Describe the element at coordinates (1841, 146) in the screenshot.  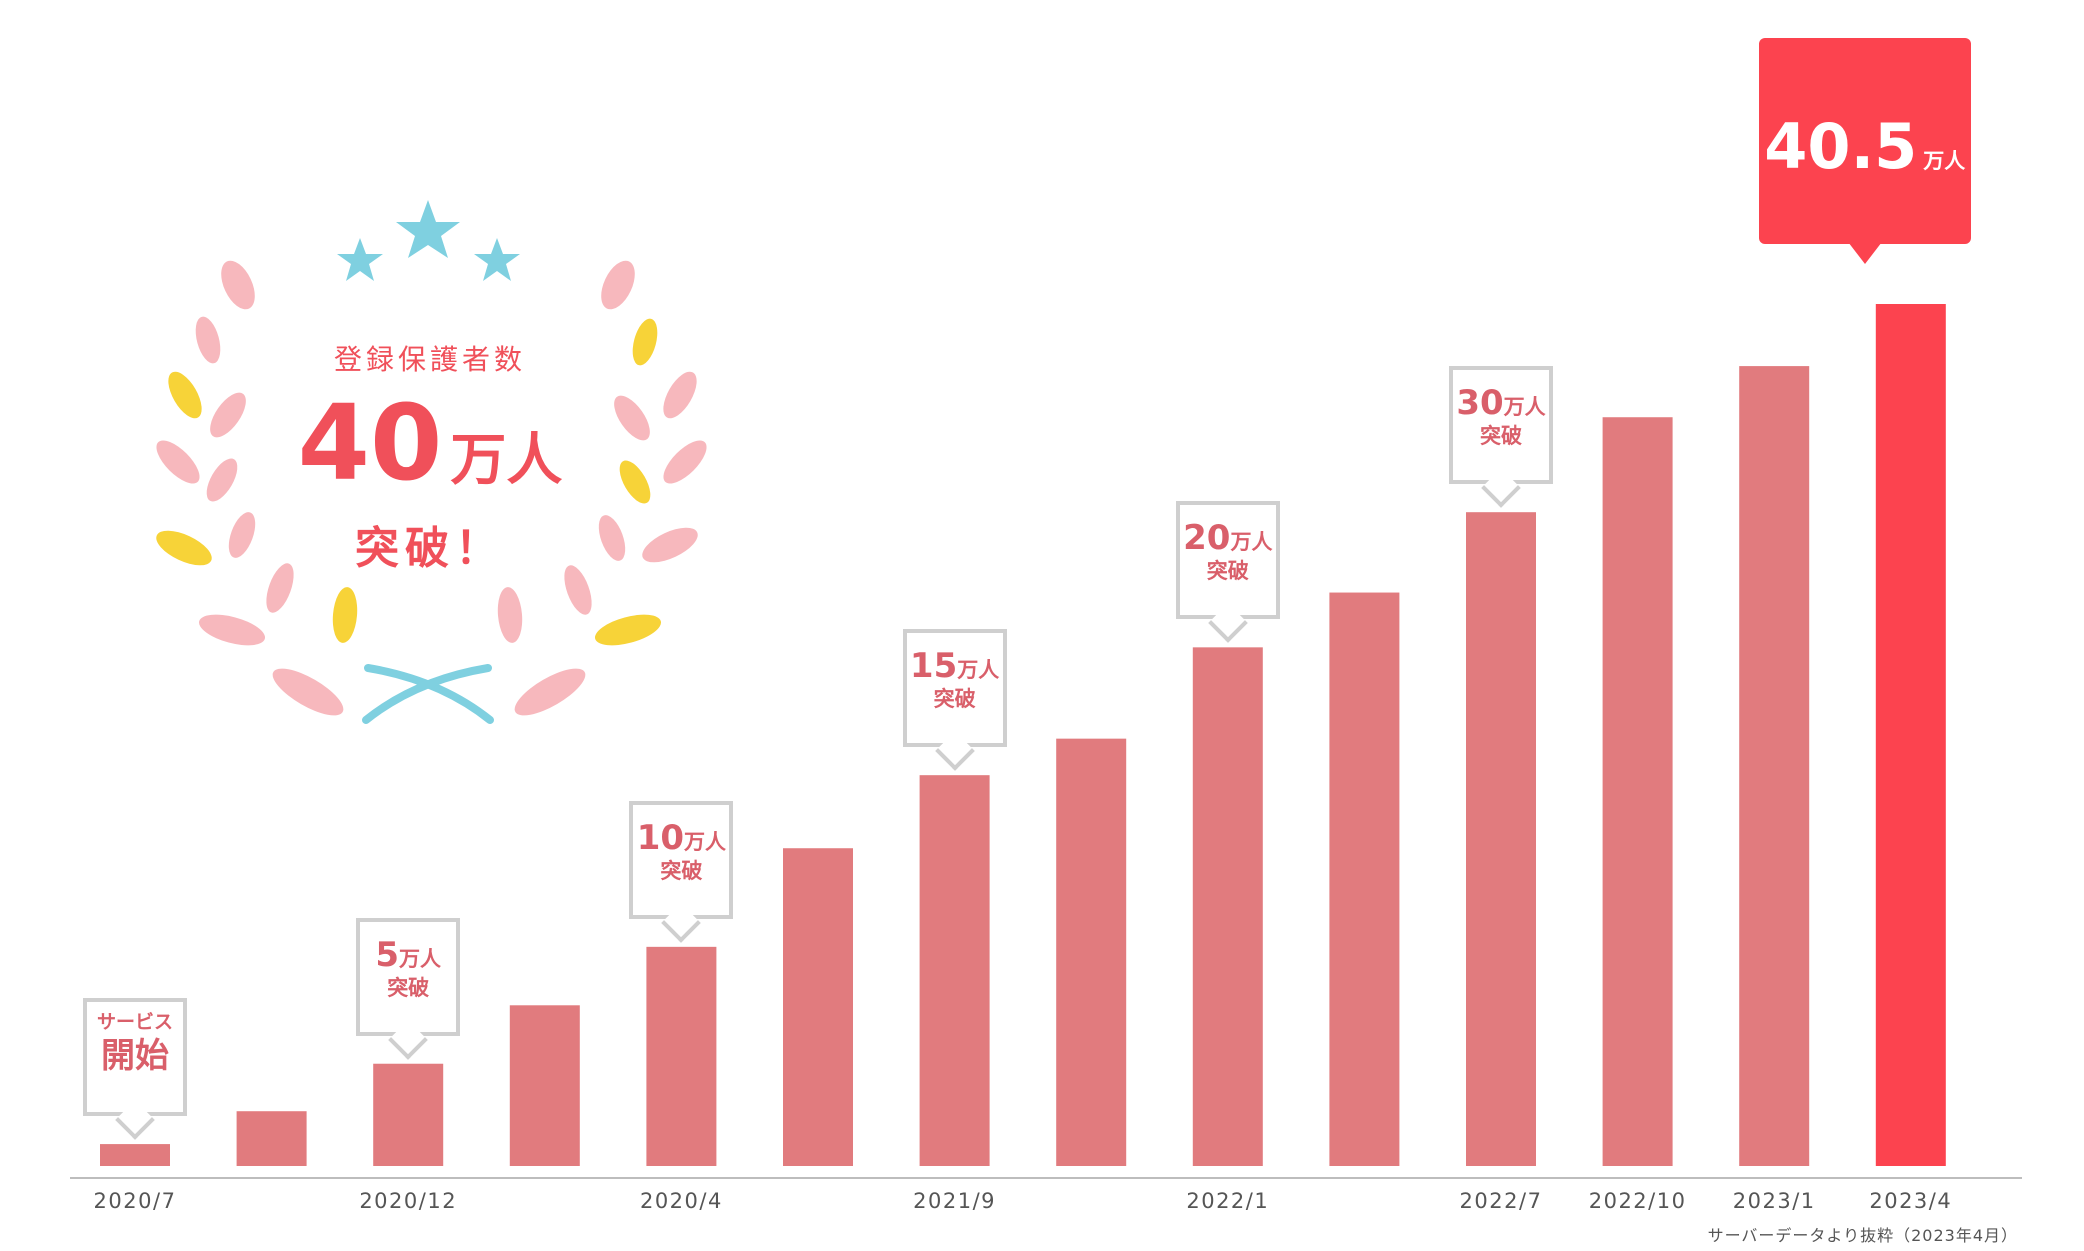
I see `final-number: 40.5` at that location.